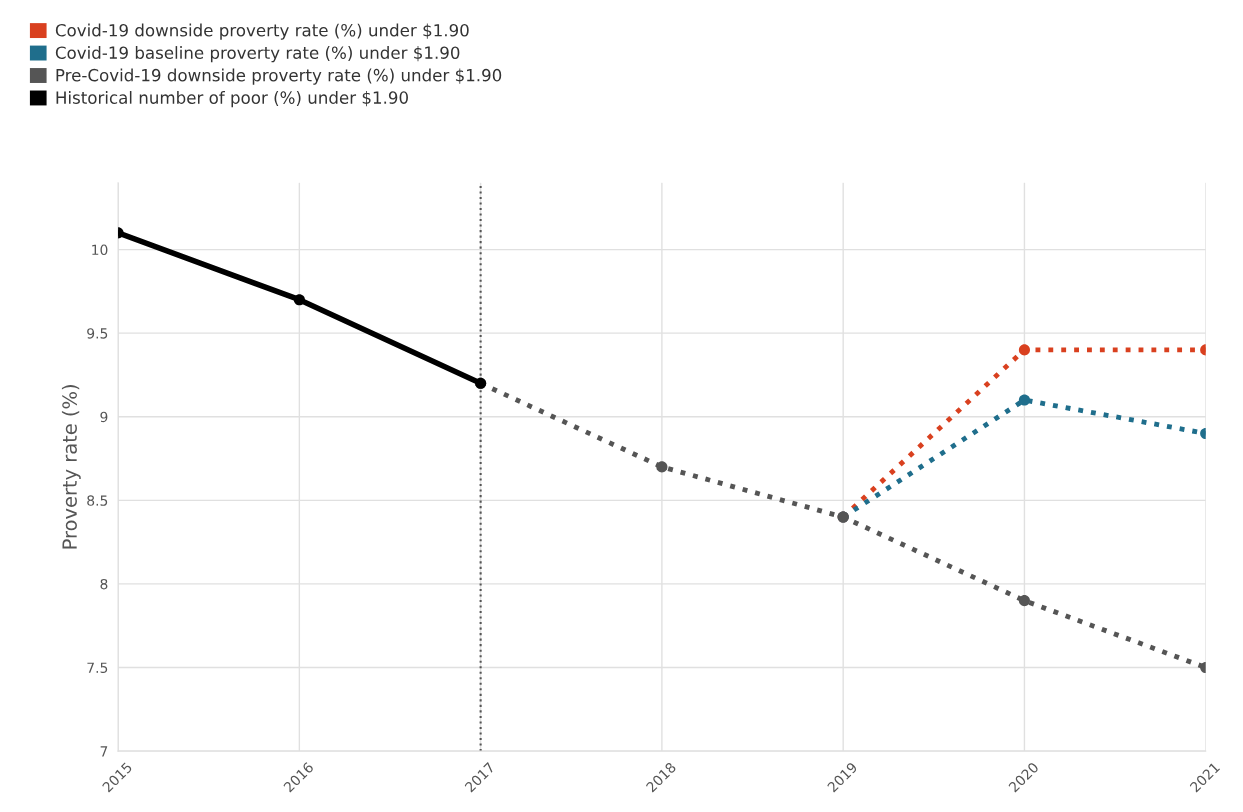 This screenshot has height=812, width=1243. I want to click on legend-label: Historical number of poor (%) under $1.90, so click(232, 99).